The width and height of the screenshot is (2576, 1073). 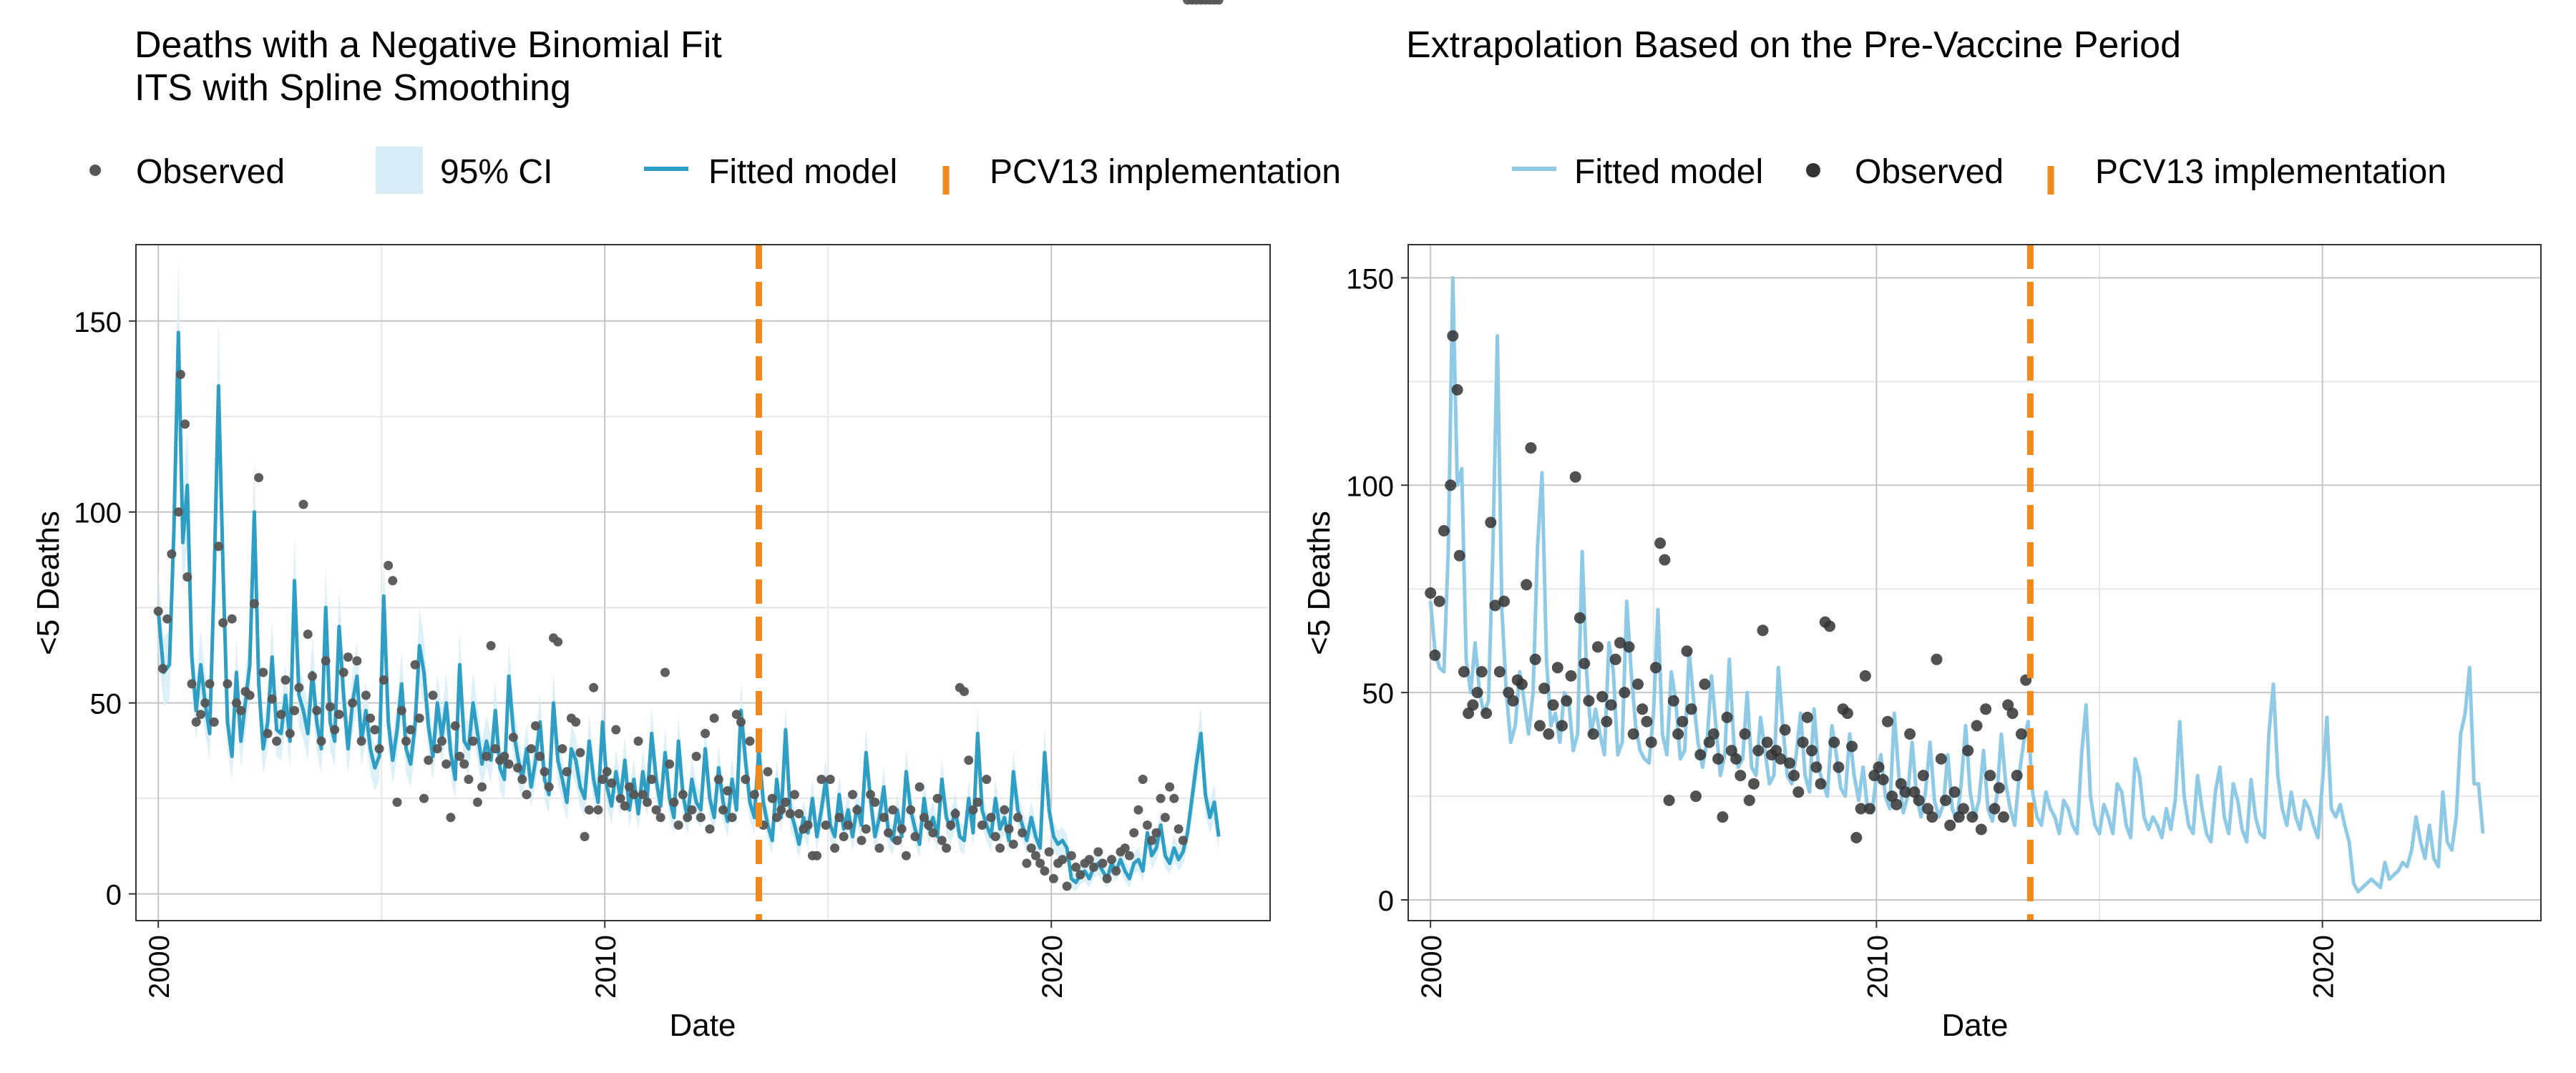 What do you see at coordinates (1052, 967) in the screenshot?
I see `x-tick-label: 2020` at bounding box center [1052, 967].